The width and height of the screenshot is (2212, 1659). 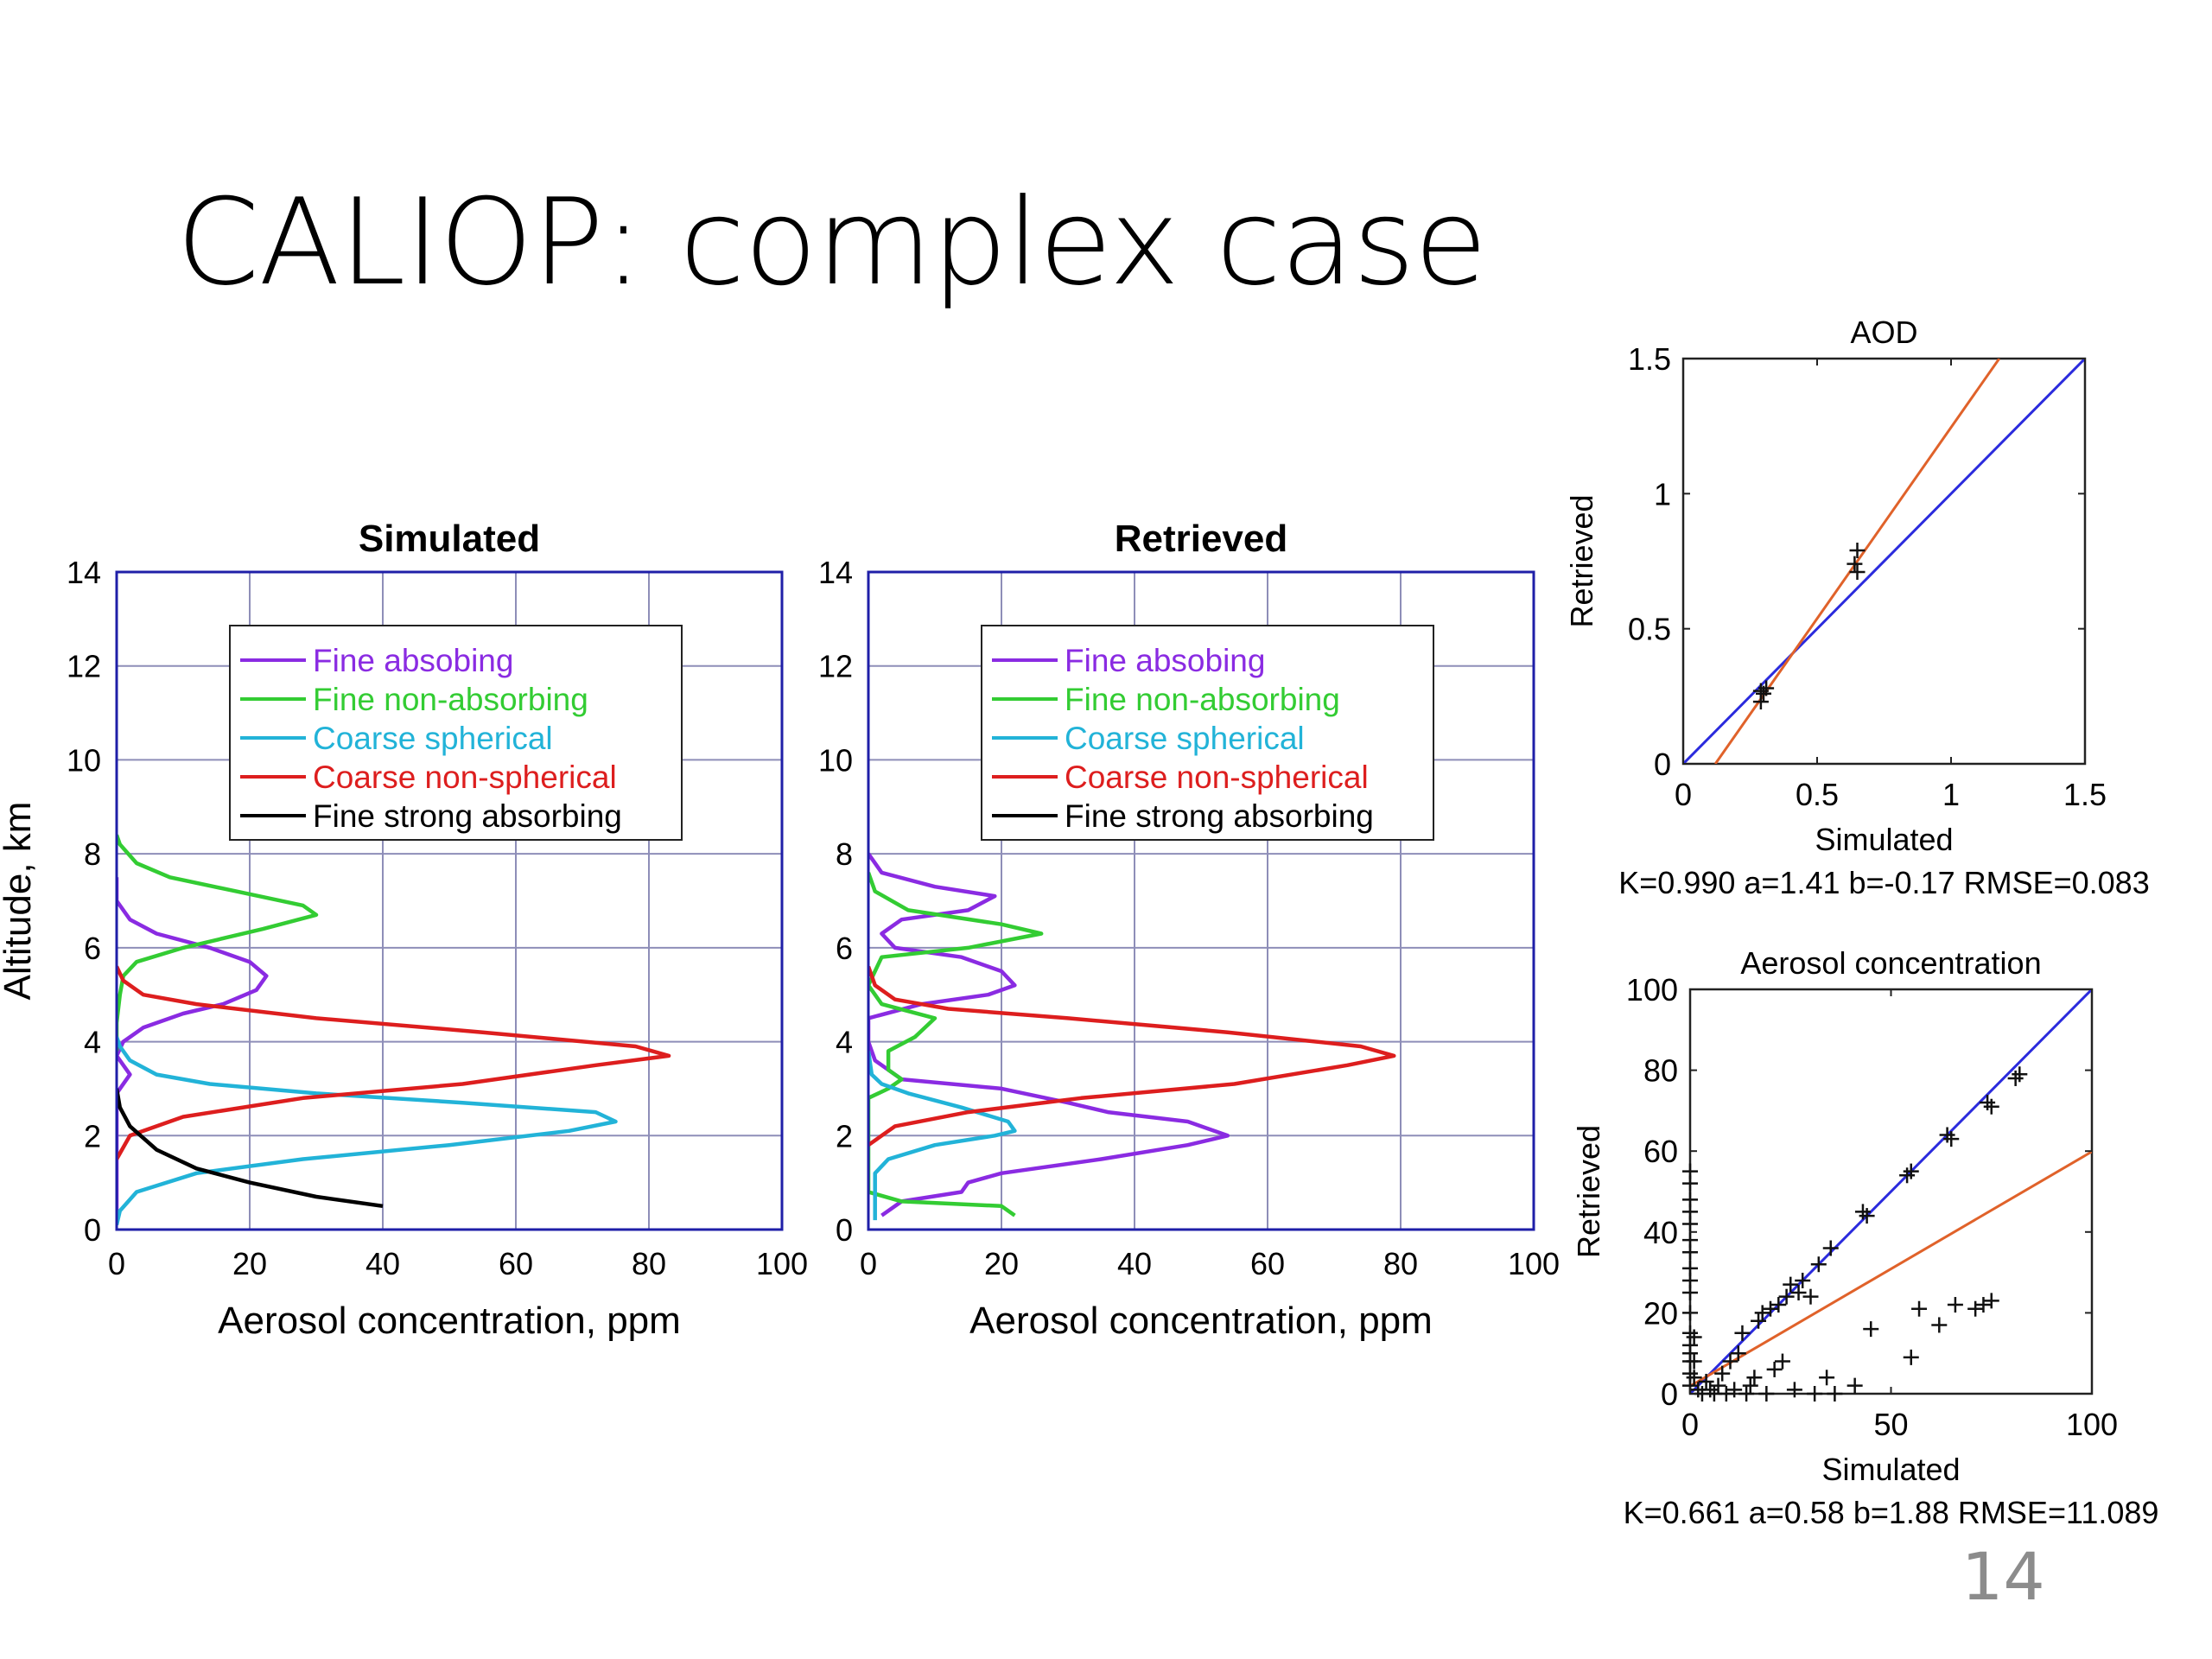 What do you see at coordinates (450, 901) in the screenshot?
I see `simulated-axes-box` at bounding box center [450, 901].